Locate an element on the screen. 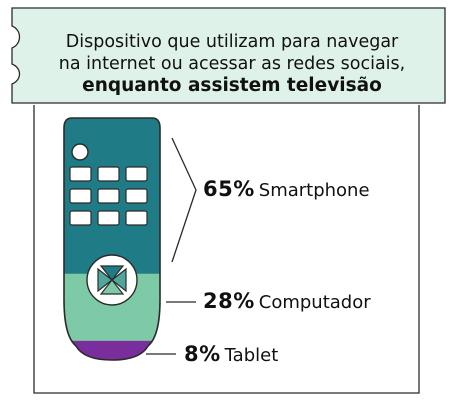 This screenshot has width=449, height=406. title-line-1: Dispositivo que utilizam para navegar is located at coordinates (232, 42).